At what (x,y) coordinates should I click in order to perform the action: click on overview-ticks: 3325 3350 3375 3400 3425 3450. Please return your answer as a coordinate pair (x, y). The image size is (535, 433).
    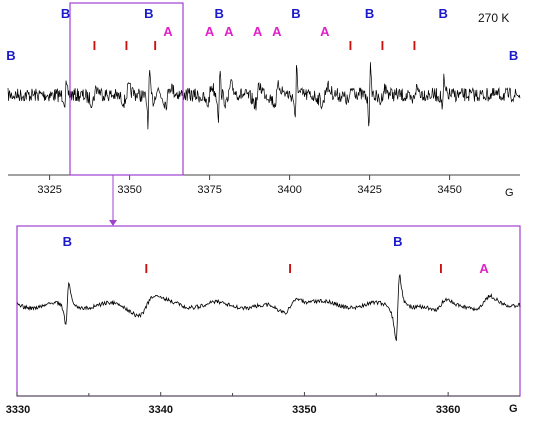
    Looking at the image, I should click on (249, 185).